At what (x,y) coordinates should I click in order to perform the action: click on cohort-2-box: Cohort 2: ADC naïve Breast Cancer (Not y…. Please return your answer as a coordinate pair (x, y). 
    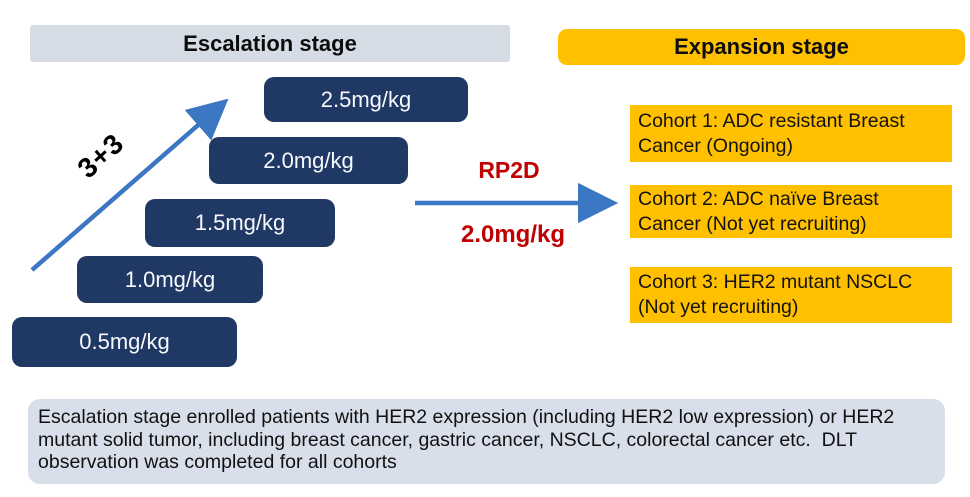
    Looking at the image, I should click on (791, 211).